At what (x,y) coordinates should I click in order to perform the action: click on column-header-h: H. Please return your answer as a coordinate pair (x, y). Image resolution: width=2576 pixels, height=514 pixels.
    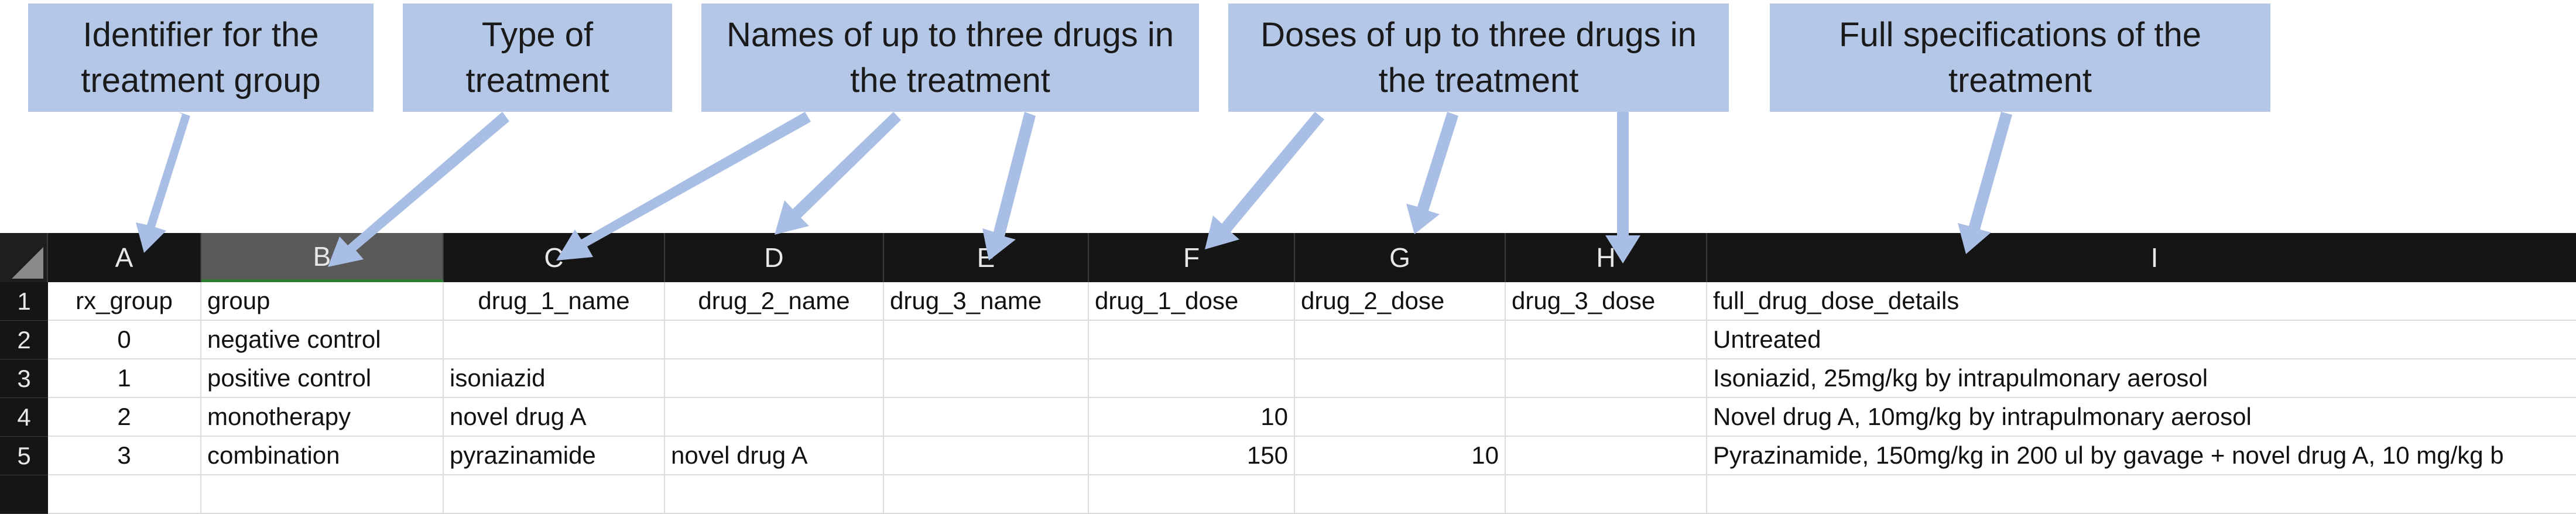
    Looking at the image, I should click on (1606, 257).